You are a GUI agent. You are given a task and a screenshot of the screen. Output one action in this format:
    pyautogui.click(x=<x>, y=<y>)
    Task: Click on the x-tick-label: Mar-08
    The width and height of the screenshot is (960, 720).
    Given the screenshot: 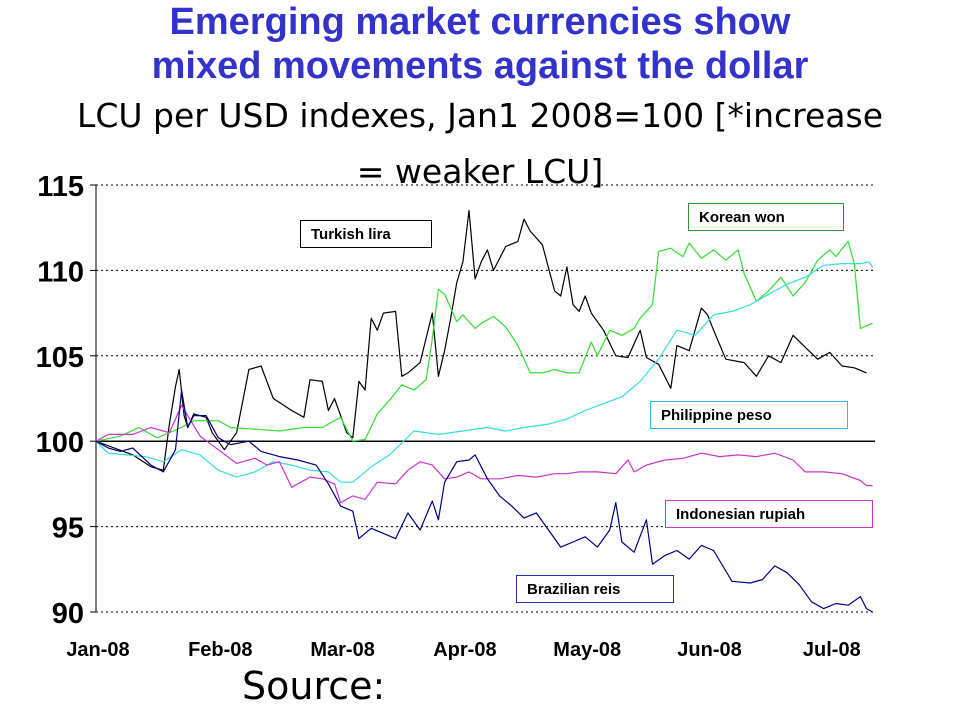 What is the action you would take?
    pyautogui.click(x=342, y=650)
    